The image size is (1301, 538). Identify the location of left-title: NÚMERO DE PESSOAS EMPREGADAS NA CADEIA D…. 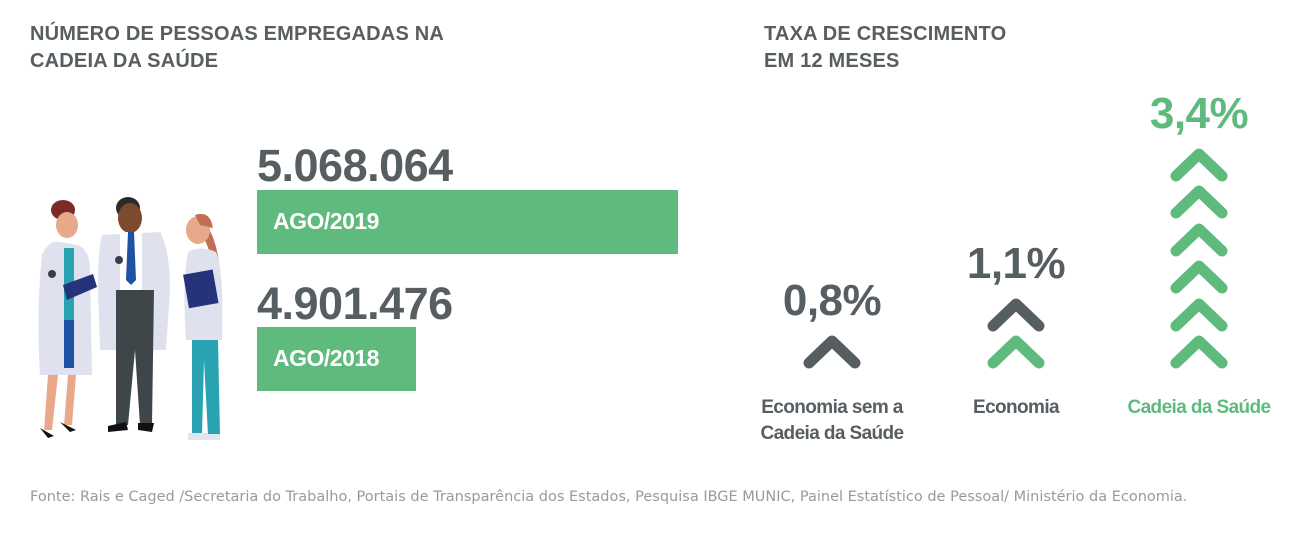
(237, 48).